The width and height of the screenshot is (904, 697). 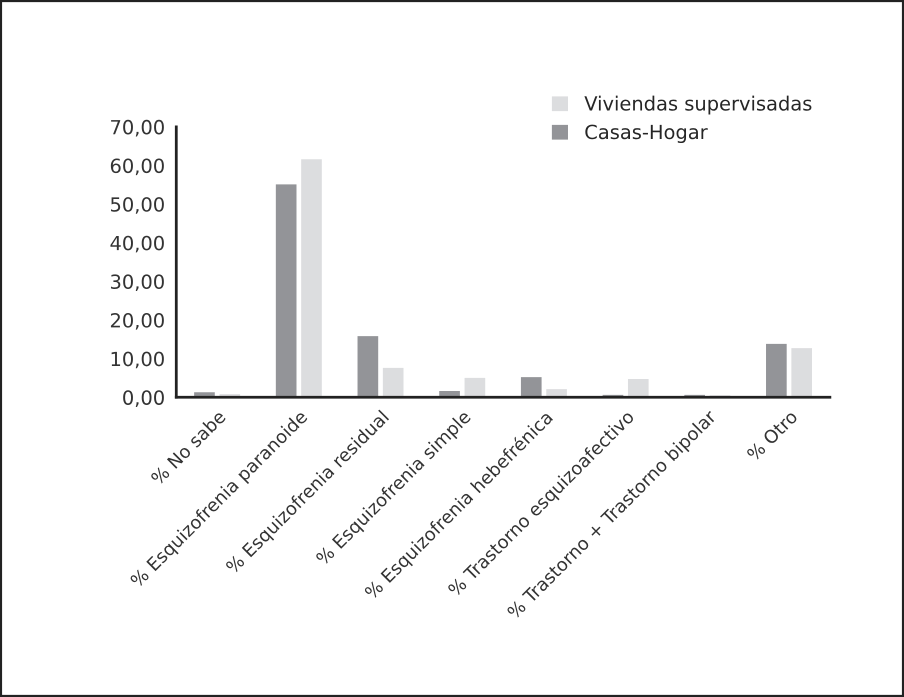 I want to click on y-tick-label: 40,00, so click(x=137, y=244).